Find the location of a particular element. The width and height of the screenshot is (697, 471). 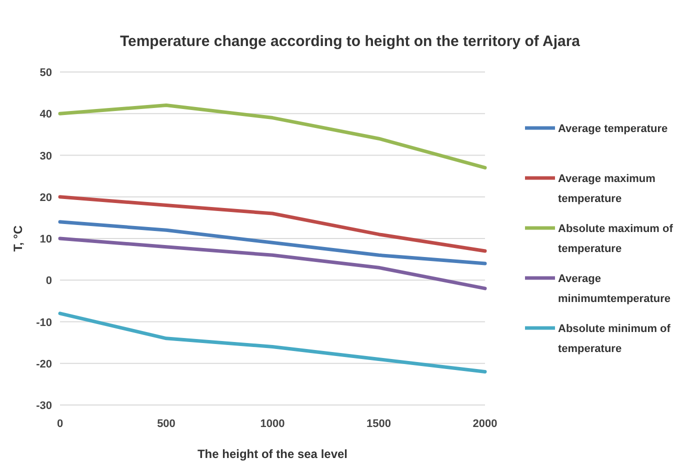

x-tick-label: 1500 is located at coordinates (378, 424).